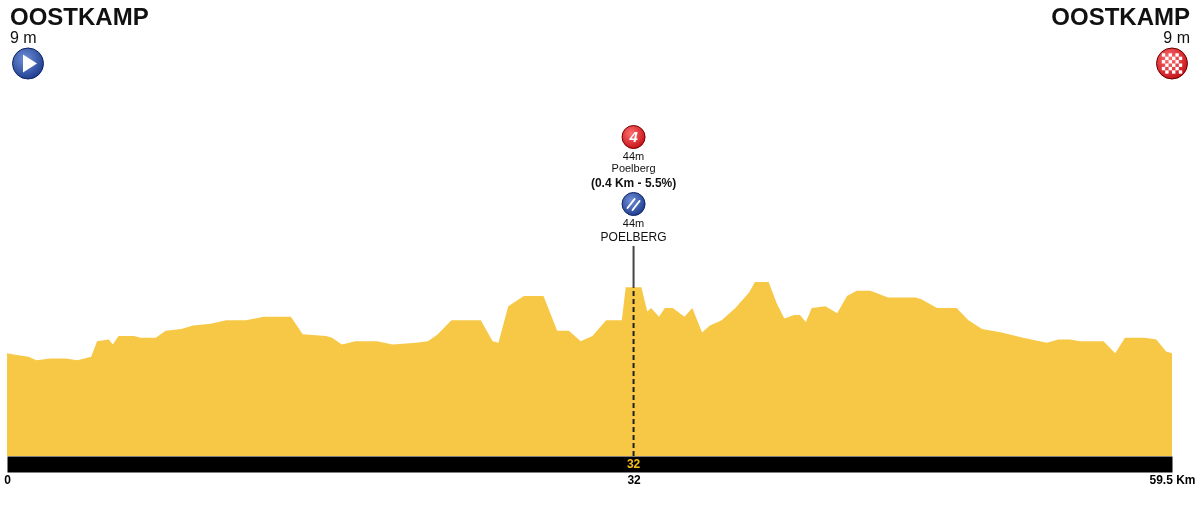  What do you see at coordinates (634, 479) in the screenshot?
I see `x-tick-label: 32` at bounding box center [634, 479].